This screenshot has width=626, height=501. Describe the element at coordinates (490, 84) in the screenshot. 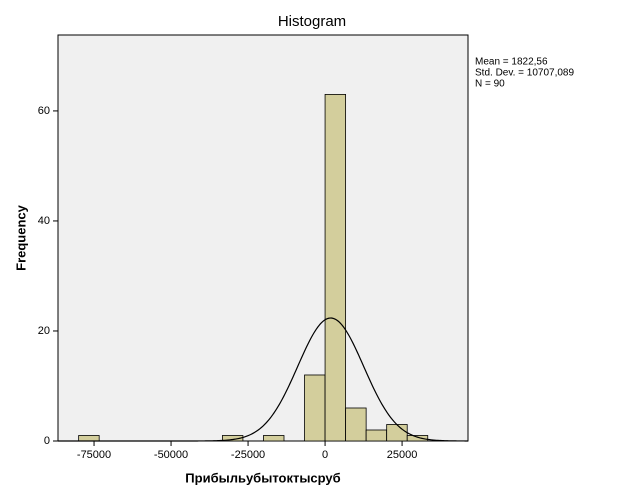

I see `stats-label: N = 90` at that location.